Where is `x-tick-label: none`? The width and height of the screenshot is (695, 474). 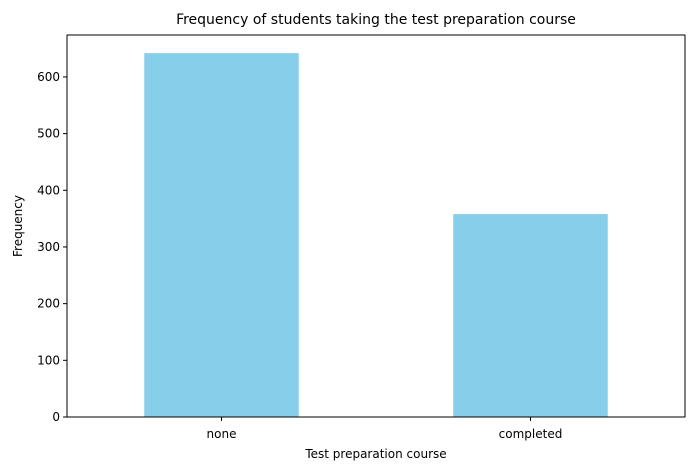 x-tick-label: none is located at coordinates (222, 434).